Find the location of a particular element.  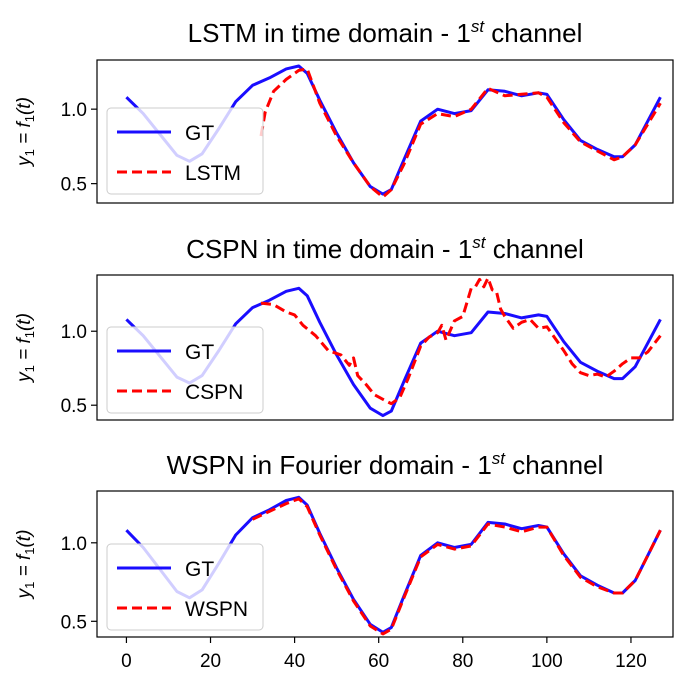

x-tick-label: 80 is located at coordinates (462, 661).